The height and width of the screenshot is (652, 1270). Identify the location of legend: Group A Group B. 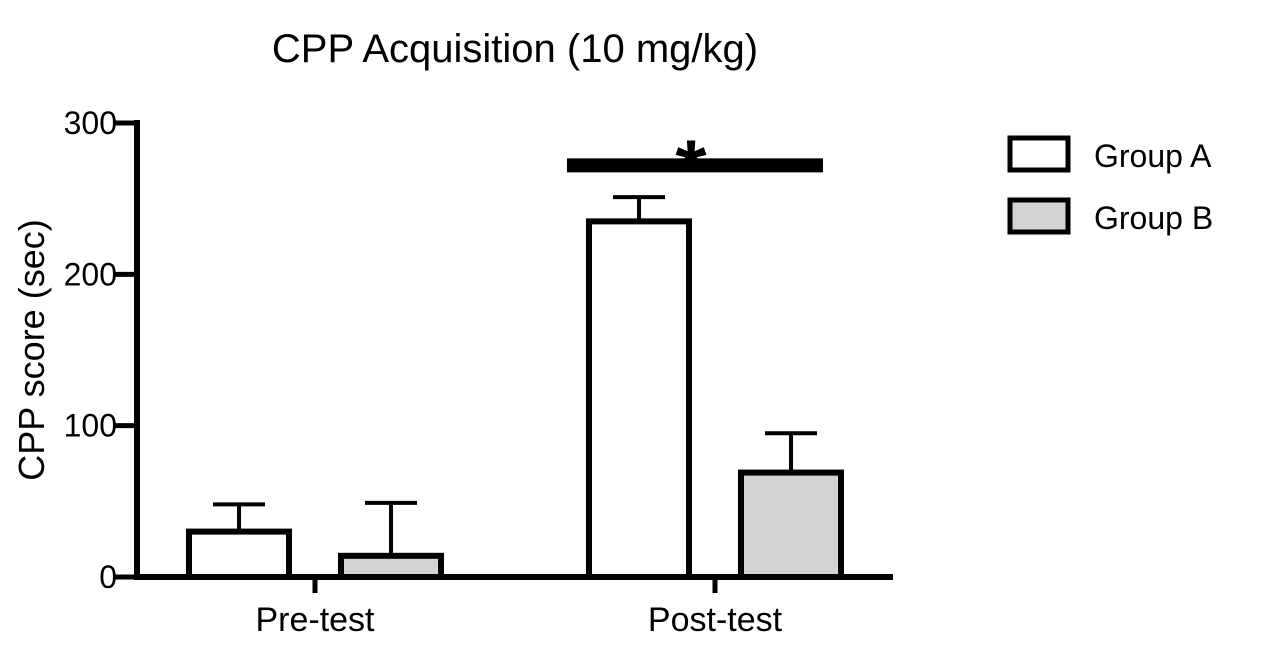
(1110, 185).